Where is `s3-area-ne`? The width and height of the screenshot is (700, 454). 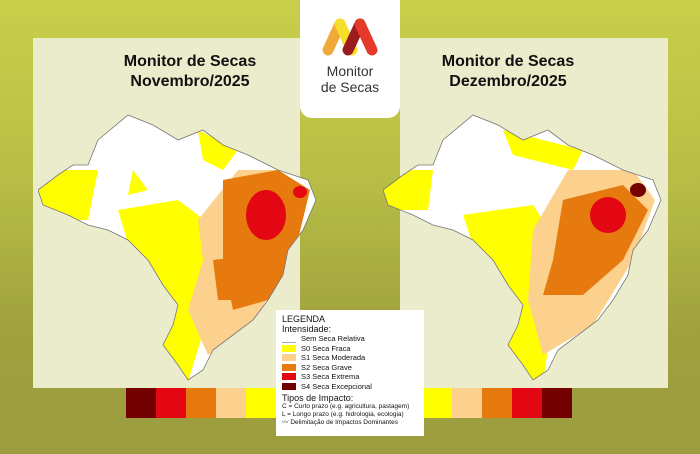
s3-area-ne is located at coordinates (300, 192).